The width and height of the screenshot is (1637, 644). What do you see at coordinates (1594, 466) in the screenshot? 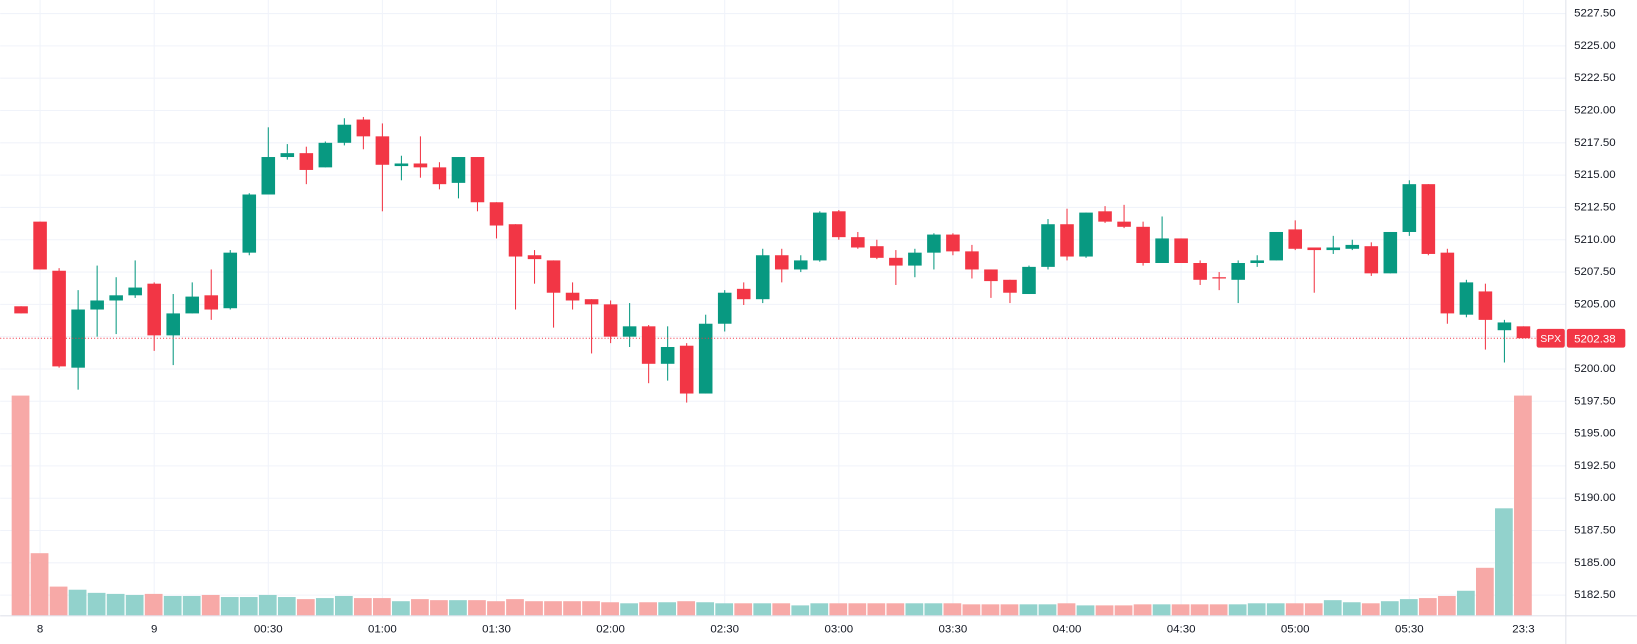
I see `y-tick-label: 5192.50` at bounding box center [1594, 466].